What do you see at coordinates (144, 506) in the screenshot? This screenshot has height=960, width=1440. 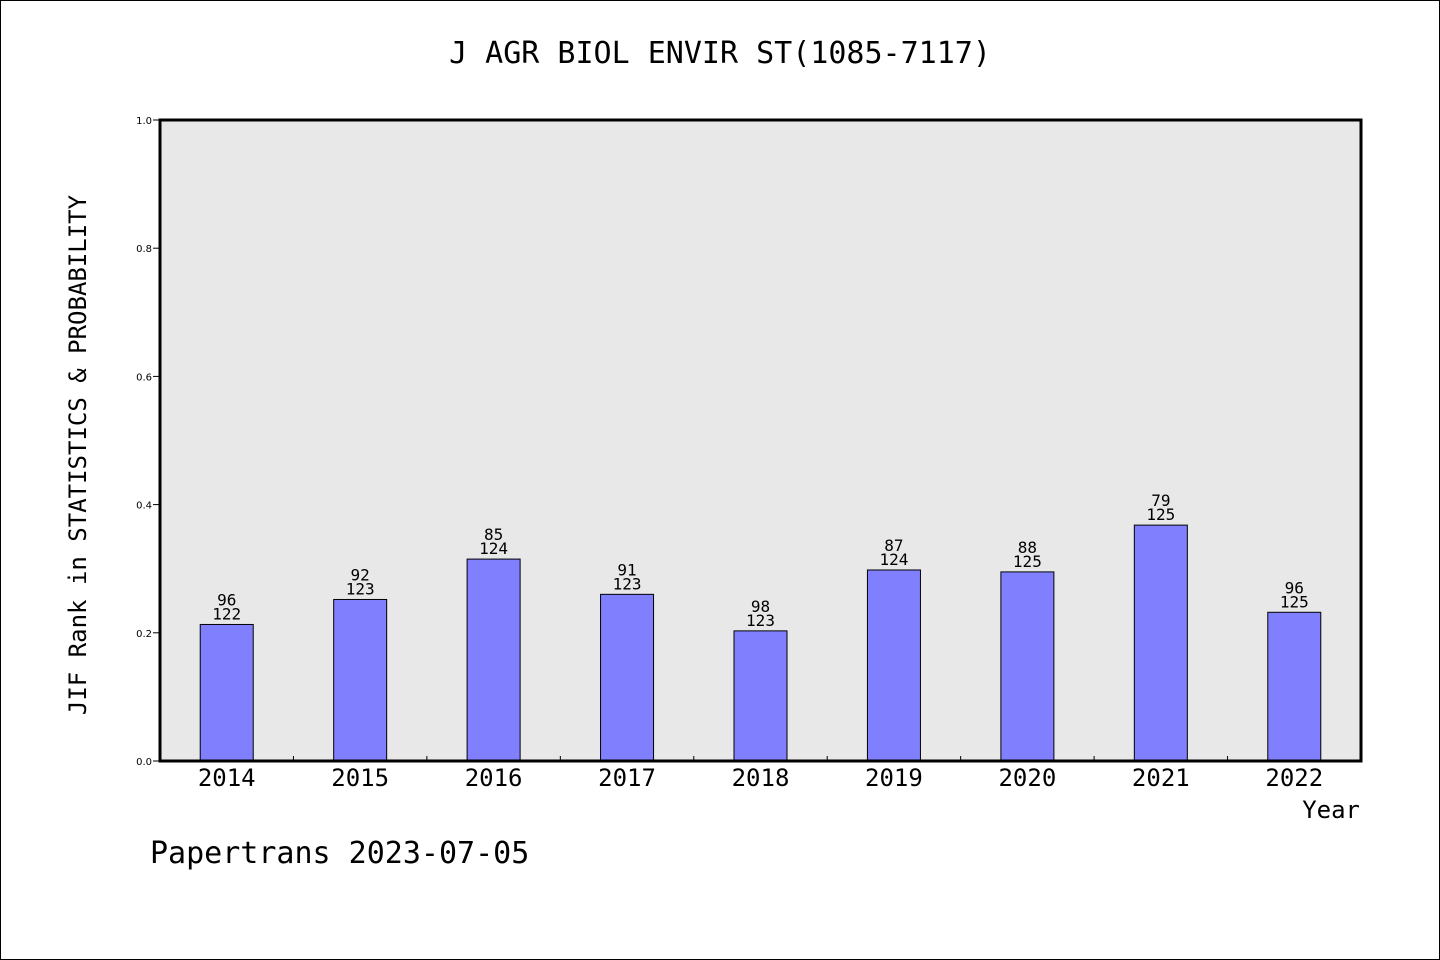 I see `y-tick-label: 0.4` at bounding box center [144, 506].